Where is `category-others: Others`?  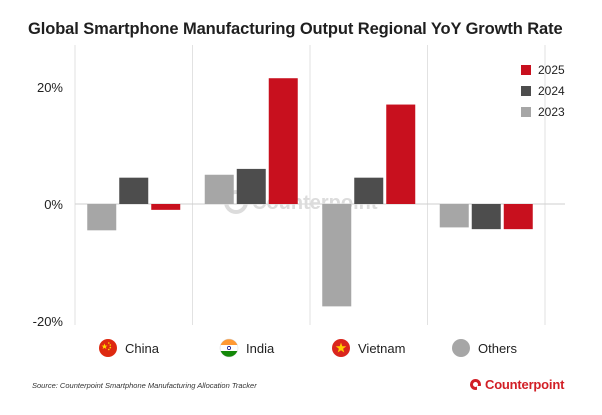
category-others: Others is located at coordinates (485, 348).